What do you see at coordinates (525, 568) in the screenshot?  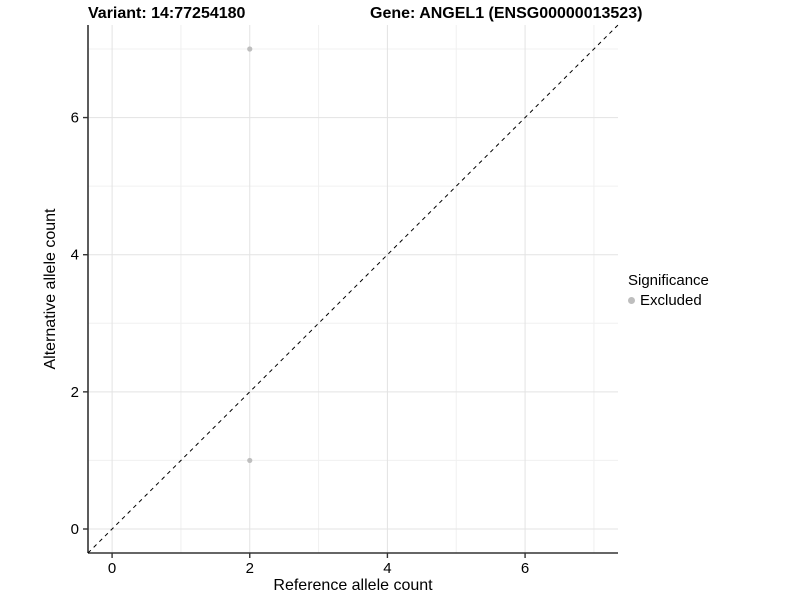 I see `x-tick-label: 6` at bounding box center [525, 568].